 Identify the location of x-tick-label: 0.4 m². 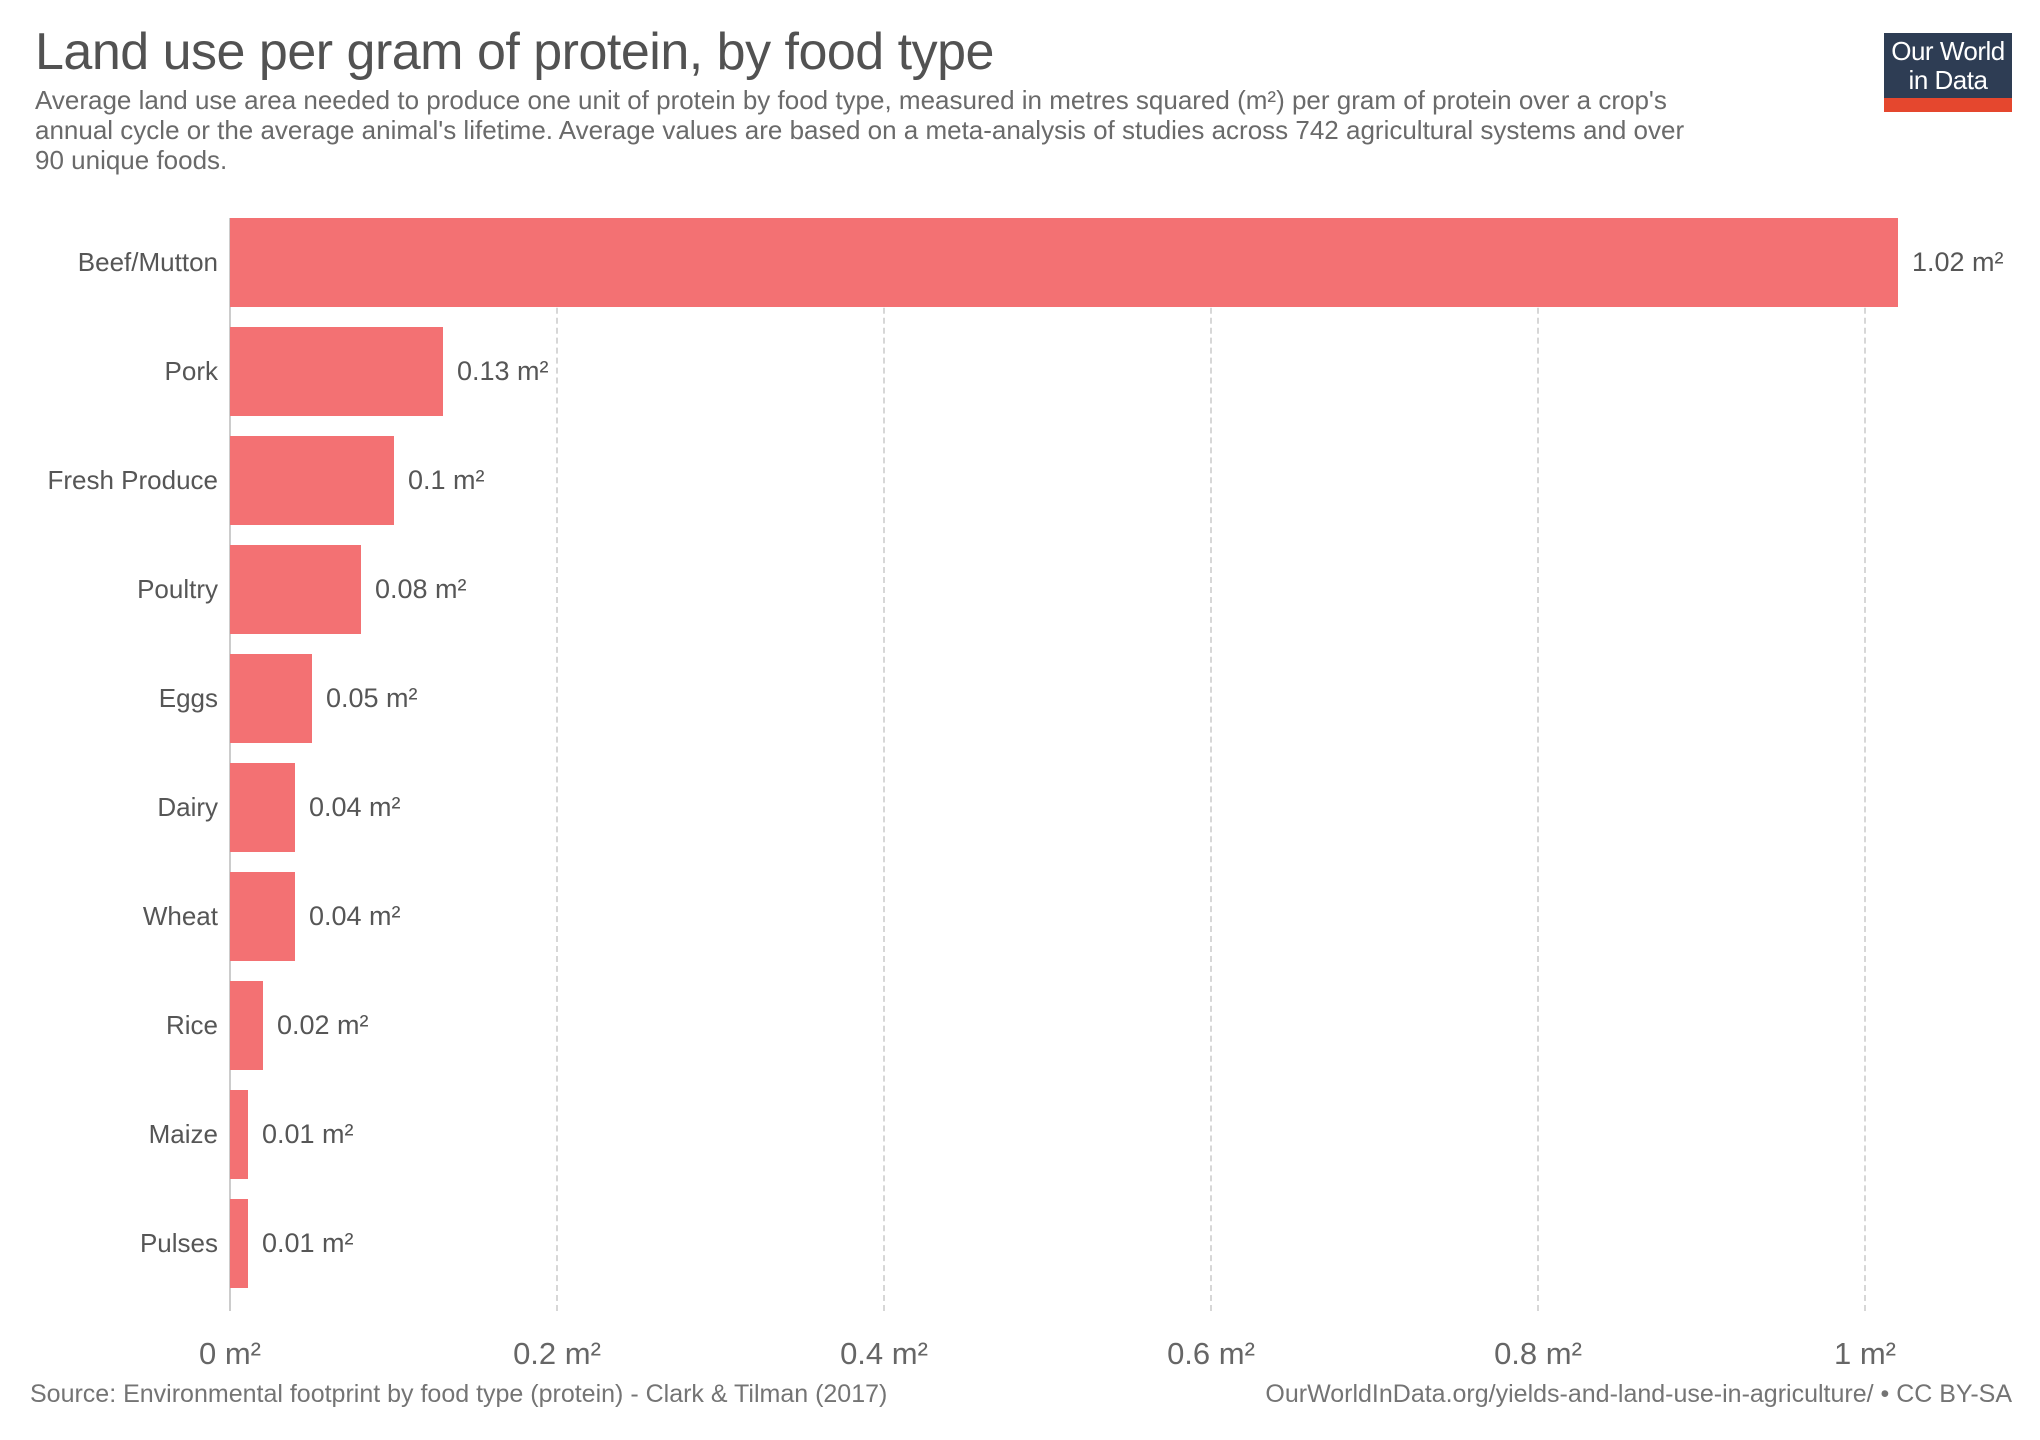
(884, 1353).